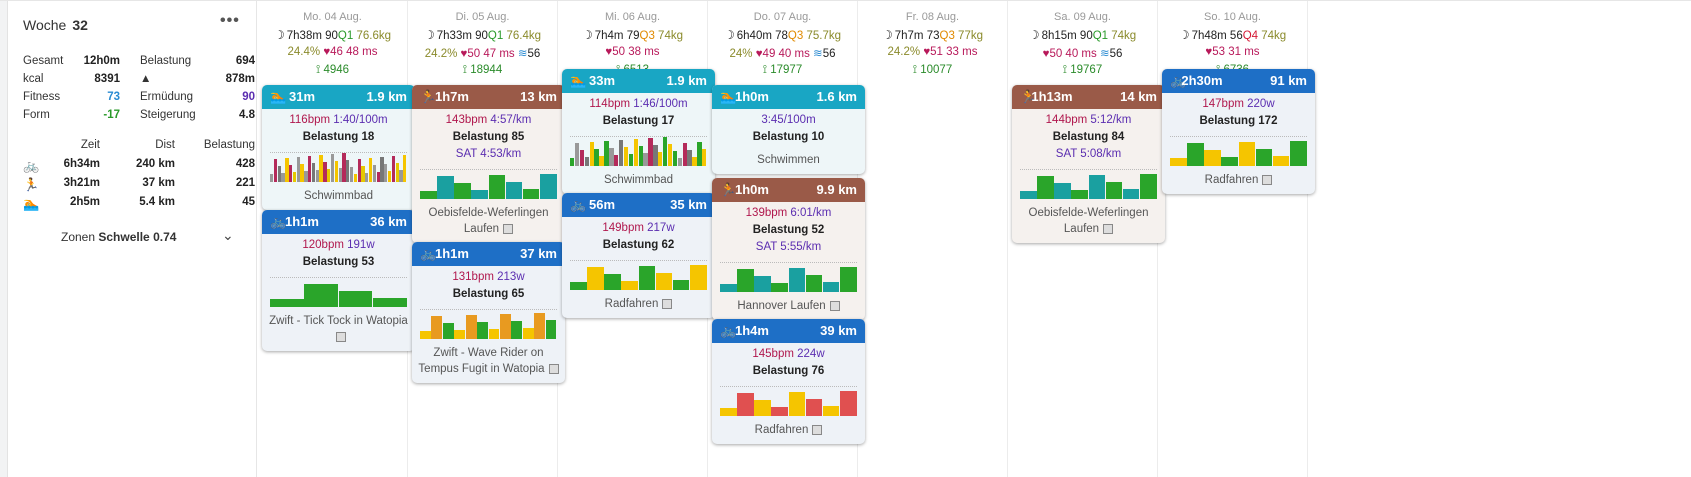 The image size is (1691, 477). What do you see at coordinates (278, 221) in the screenshot?
I see `bike-icon: 🚲` at bounding box center [278, 221].